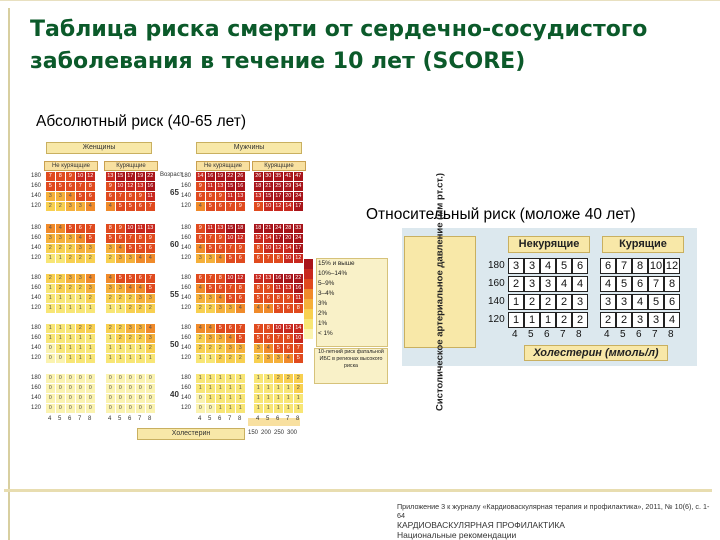 This screenshot has height=540, width=720. I want to click on risk-cell: 11, so click(278, 288).